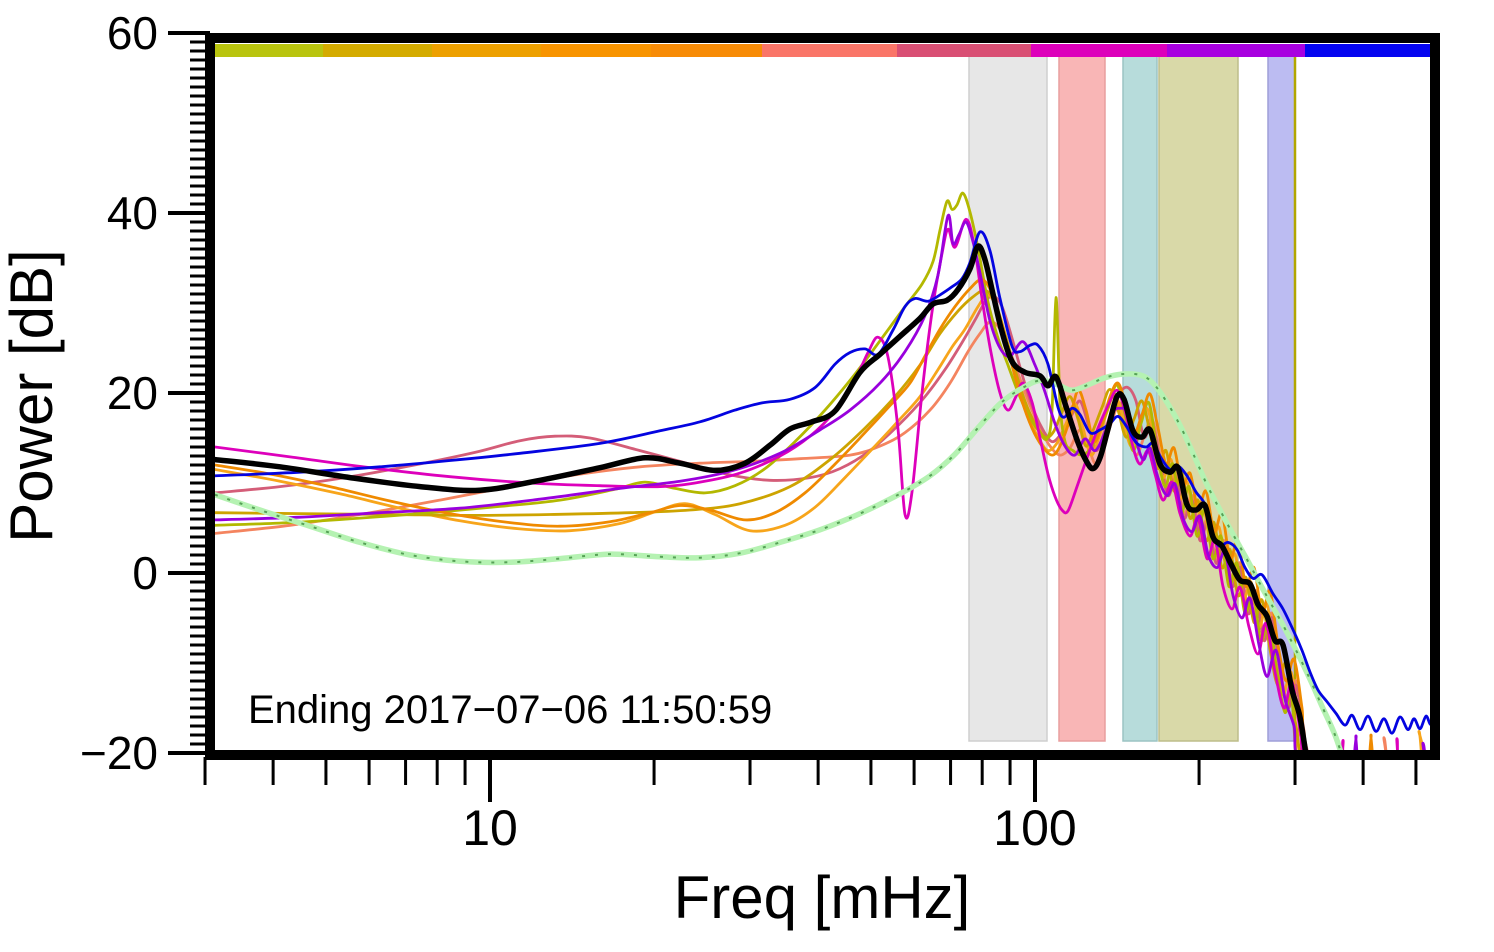  Describe the element at coordinates (132, 213) in the screenshot. I see `y-tick-label-40: 40` at that location.